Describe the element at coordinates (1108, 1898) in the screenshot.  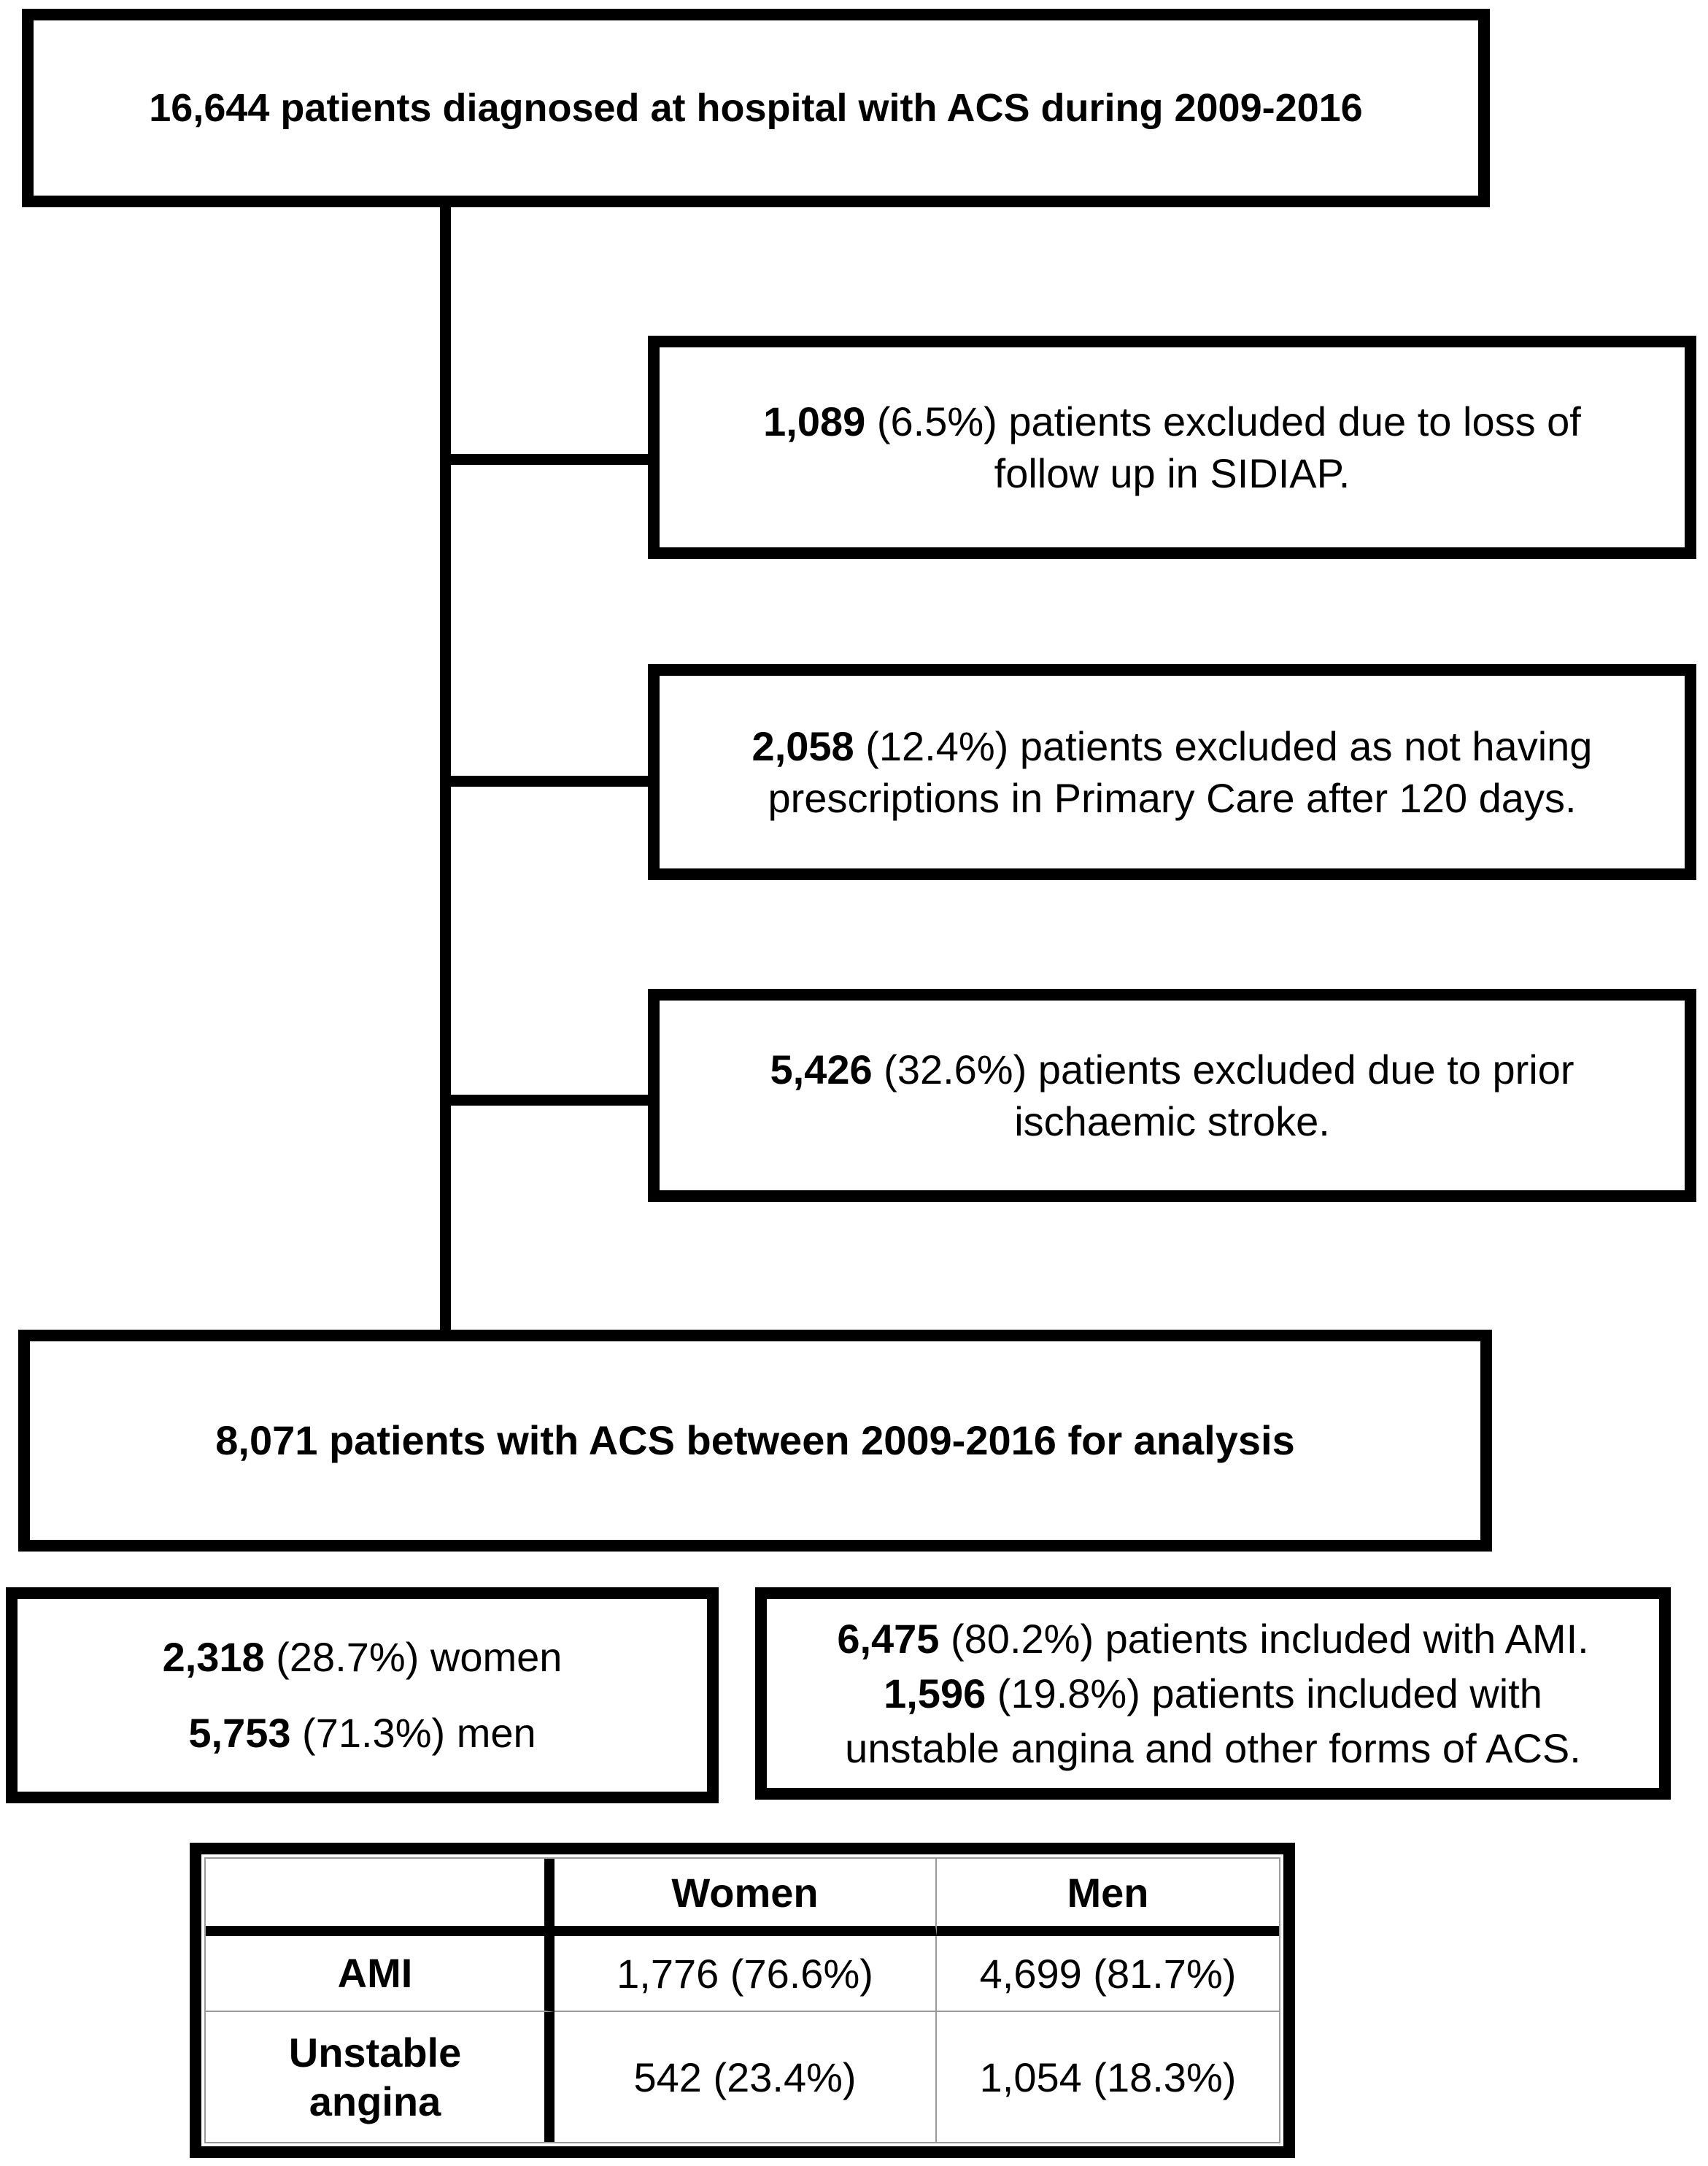
I see `table-header-men: Men` at that location.